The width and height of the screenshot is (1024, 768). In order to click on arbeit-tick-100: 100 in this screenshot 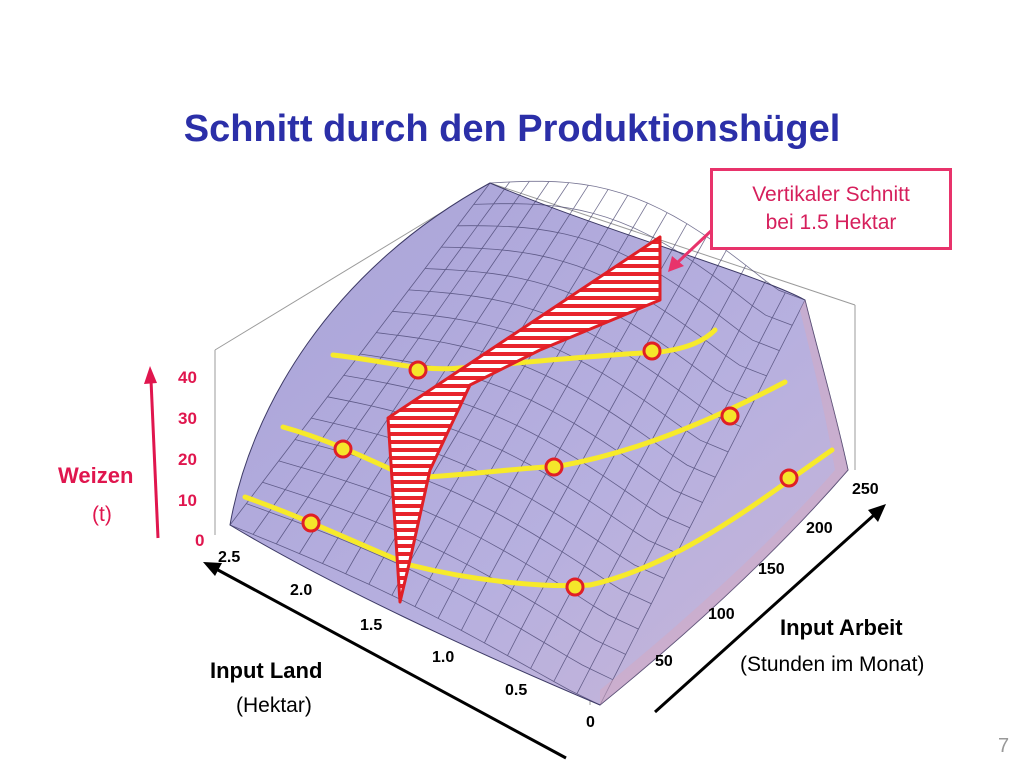, I will do `click(721, 614)`.